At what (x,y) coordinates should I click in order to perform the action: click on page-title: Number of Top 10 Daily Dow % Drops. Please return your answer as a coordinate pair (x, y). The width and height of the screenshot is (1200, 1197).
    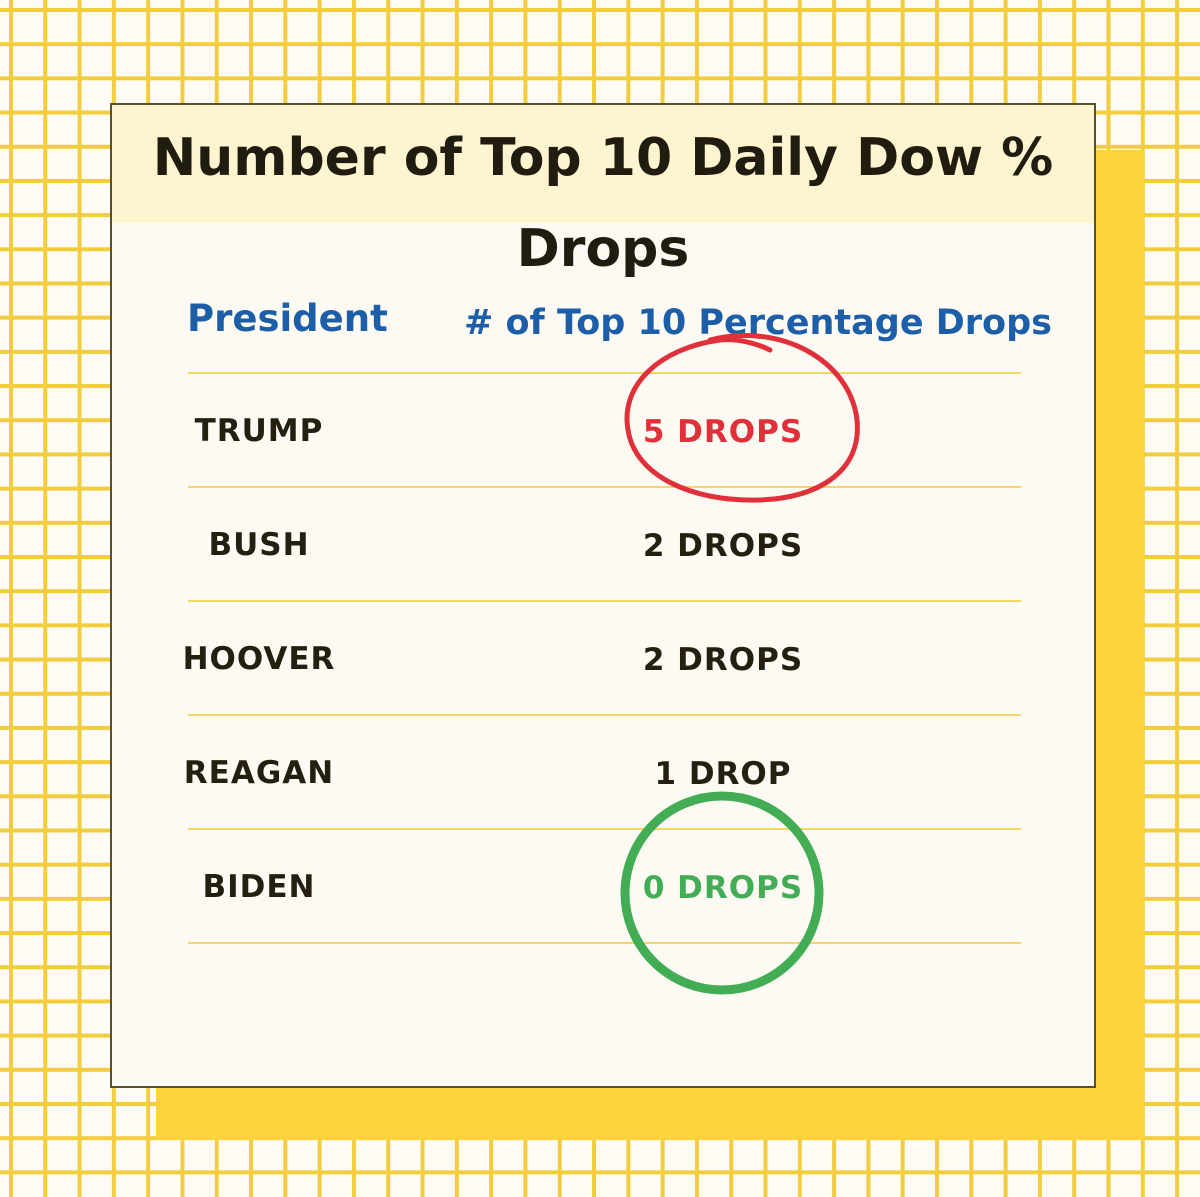
    Looking at the image, I should click on (603, 203).